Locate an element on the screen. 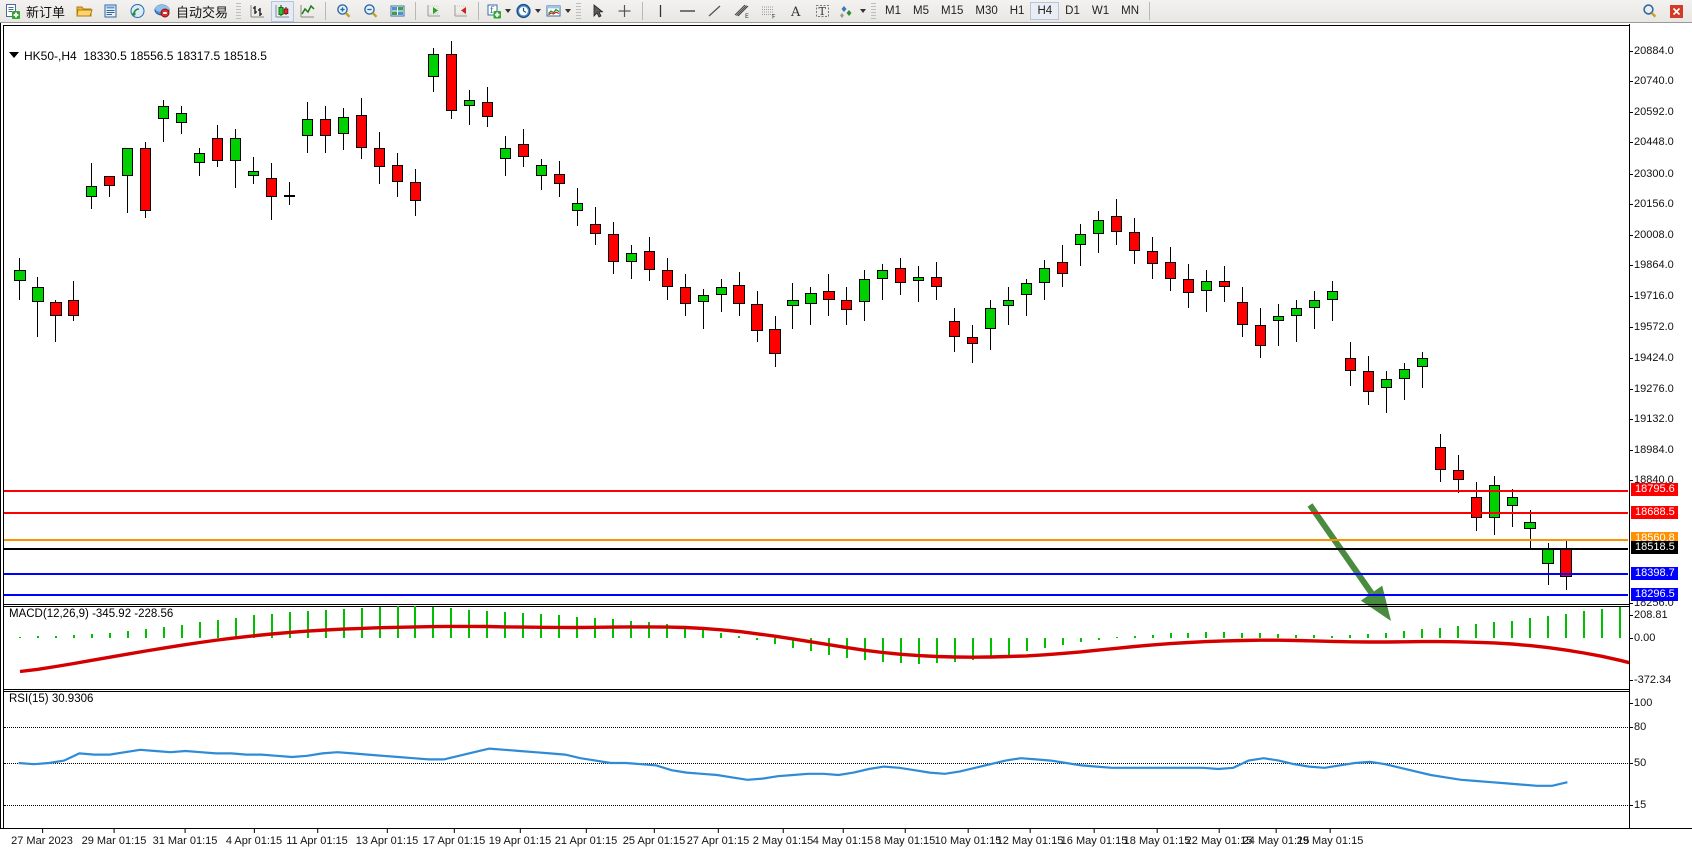  open-file-button is located at coordinates (83, 11).